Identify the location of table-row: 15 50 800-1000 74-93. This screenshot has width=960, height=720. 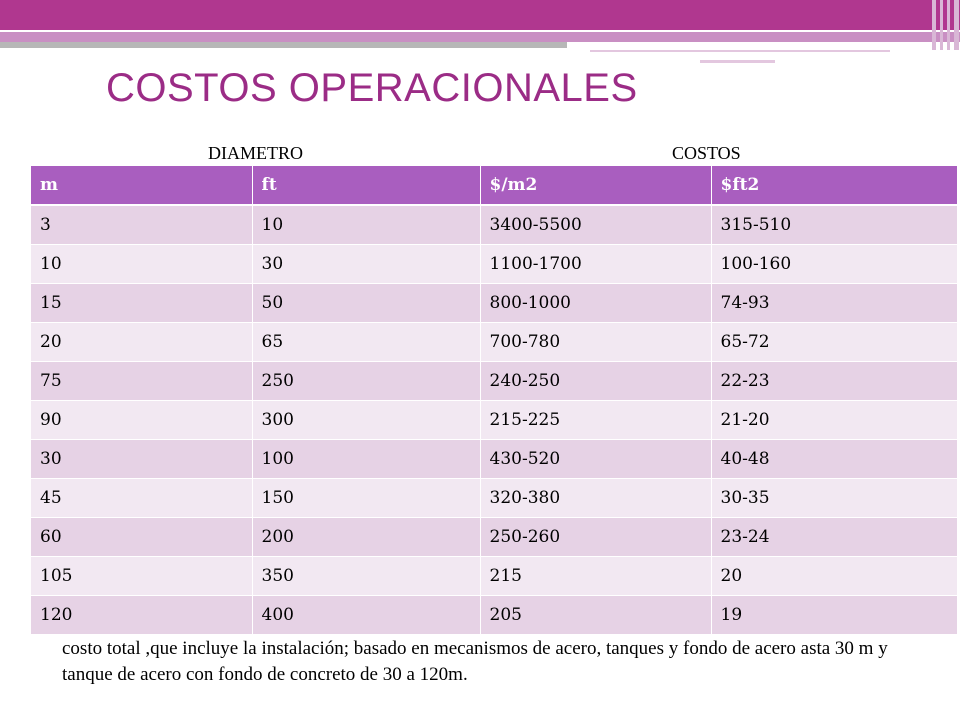
(494, 303).